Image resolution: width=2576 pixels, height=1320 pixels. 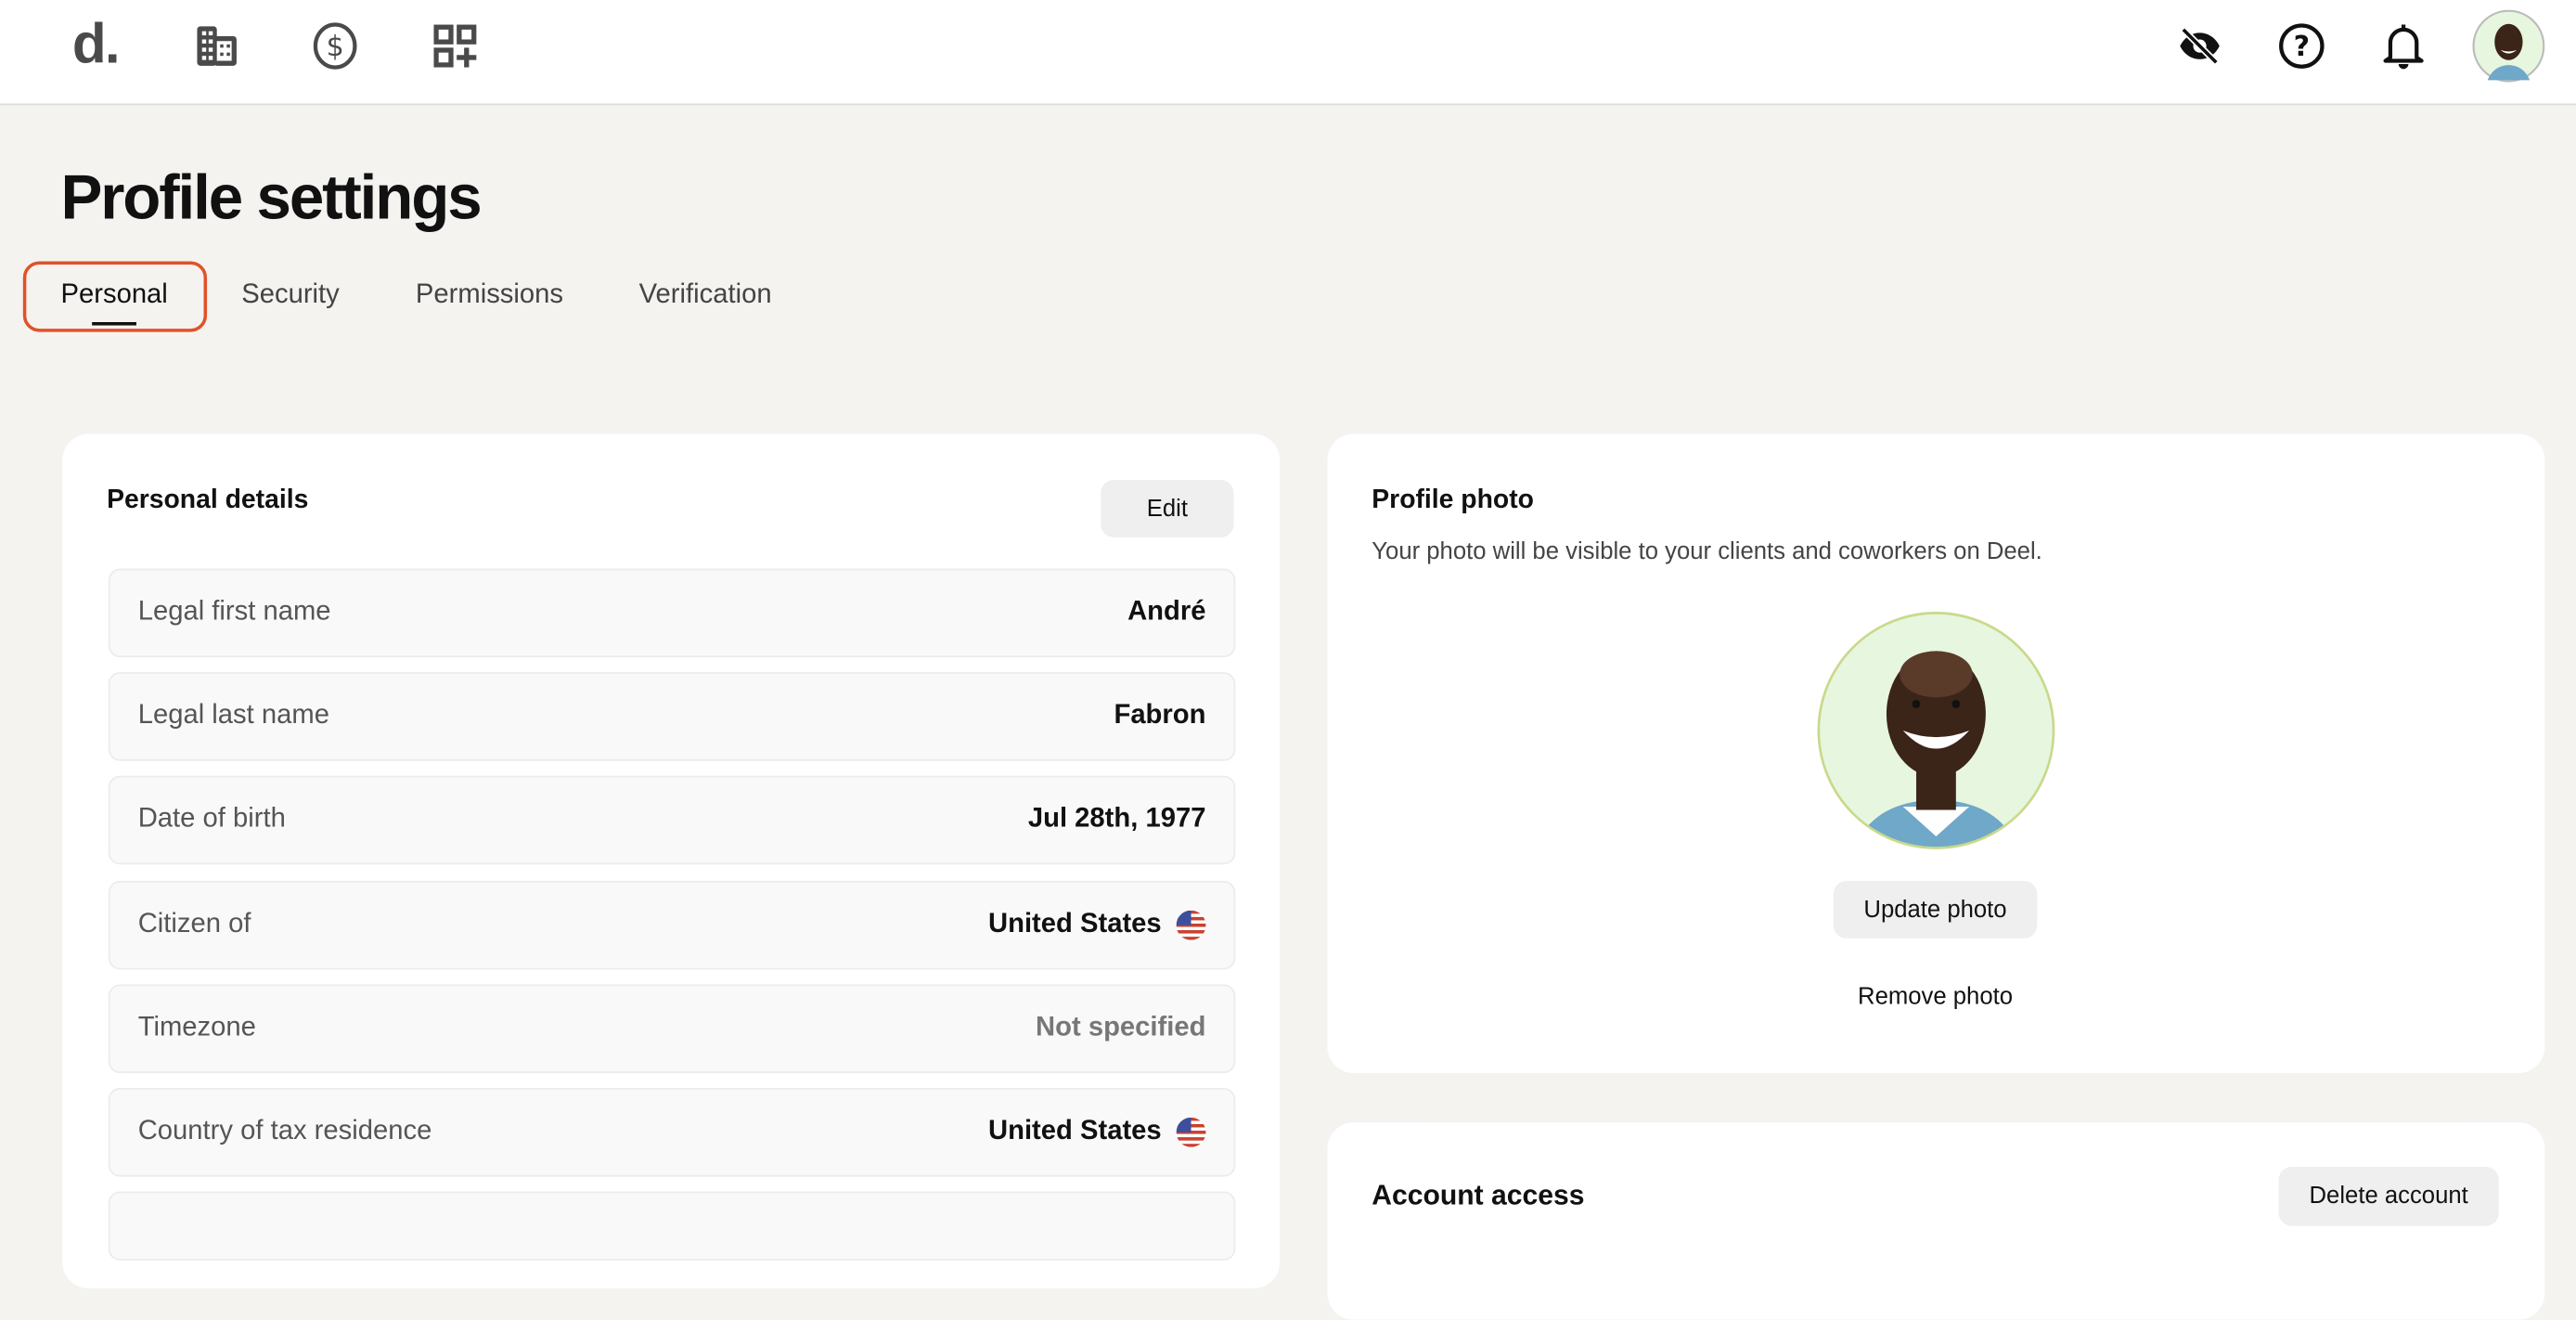 What do you see at coordinates (1936, 1221) in the screenshot?
I see `account-access-card: Account access Delete account` at bounding box center [1936, 1221].